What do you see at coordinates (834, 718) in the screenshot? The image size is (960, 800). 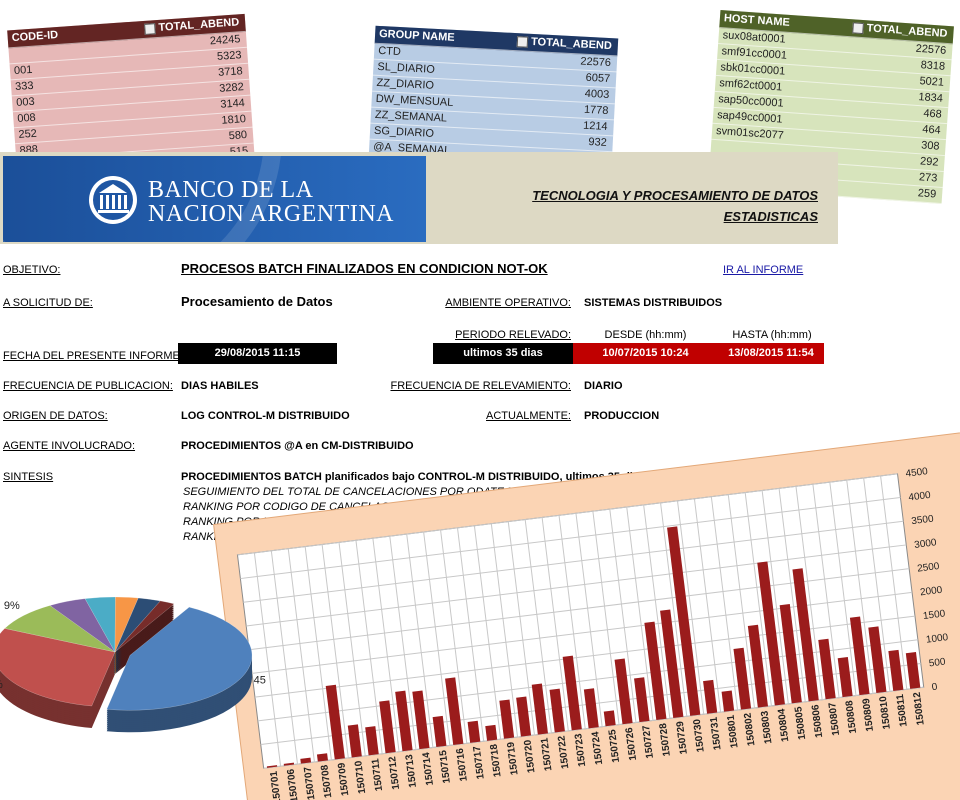 I see `x-tick-label: 150807` at bounding box center [834, 718].